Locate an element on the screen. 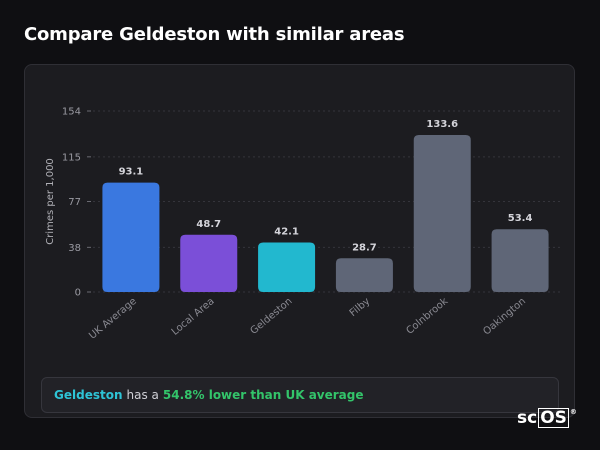 The image size is (600, 450). bar-oakington is located at coordinates (520, 260).